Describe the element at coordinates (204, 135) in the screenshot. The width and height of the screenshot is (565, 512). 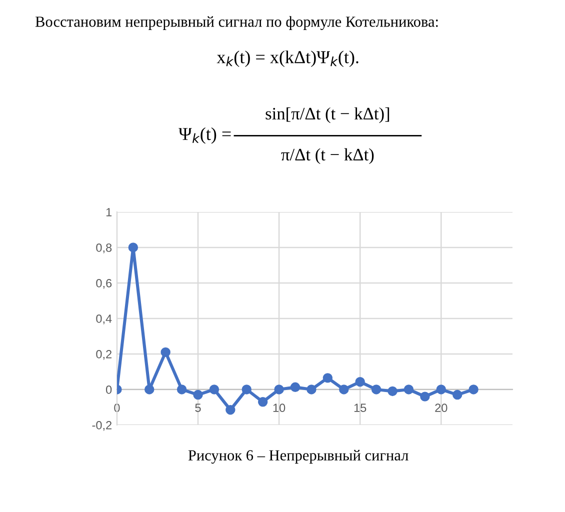
I see `text: Ψ$_{k}$(t) =` at that location.